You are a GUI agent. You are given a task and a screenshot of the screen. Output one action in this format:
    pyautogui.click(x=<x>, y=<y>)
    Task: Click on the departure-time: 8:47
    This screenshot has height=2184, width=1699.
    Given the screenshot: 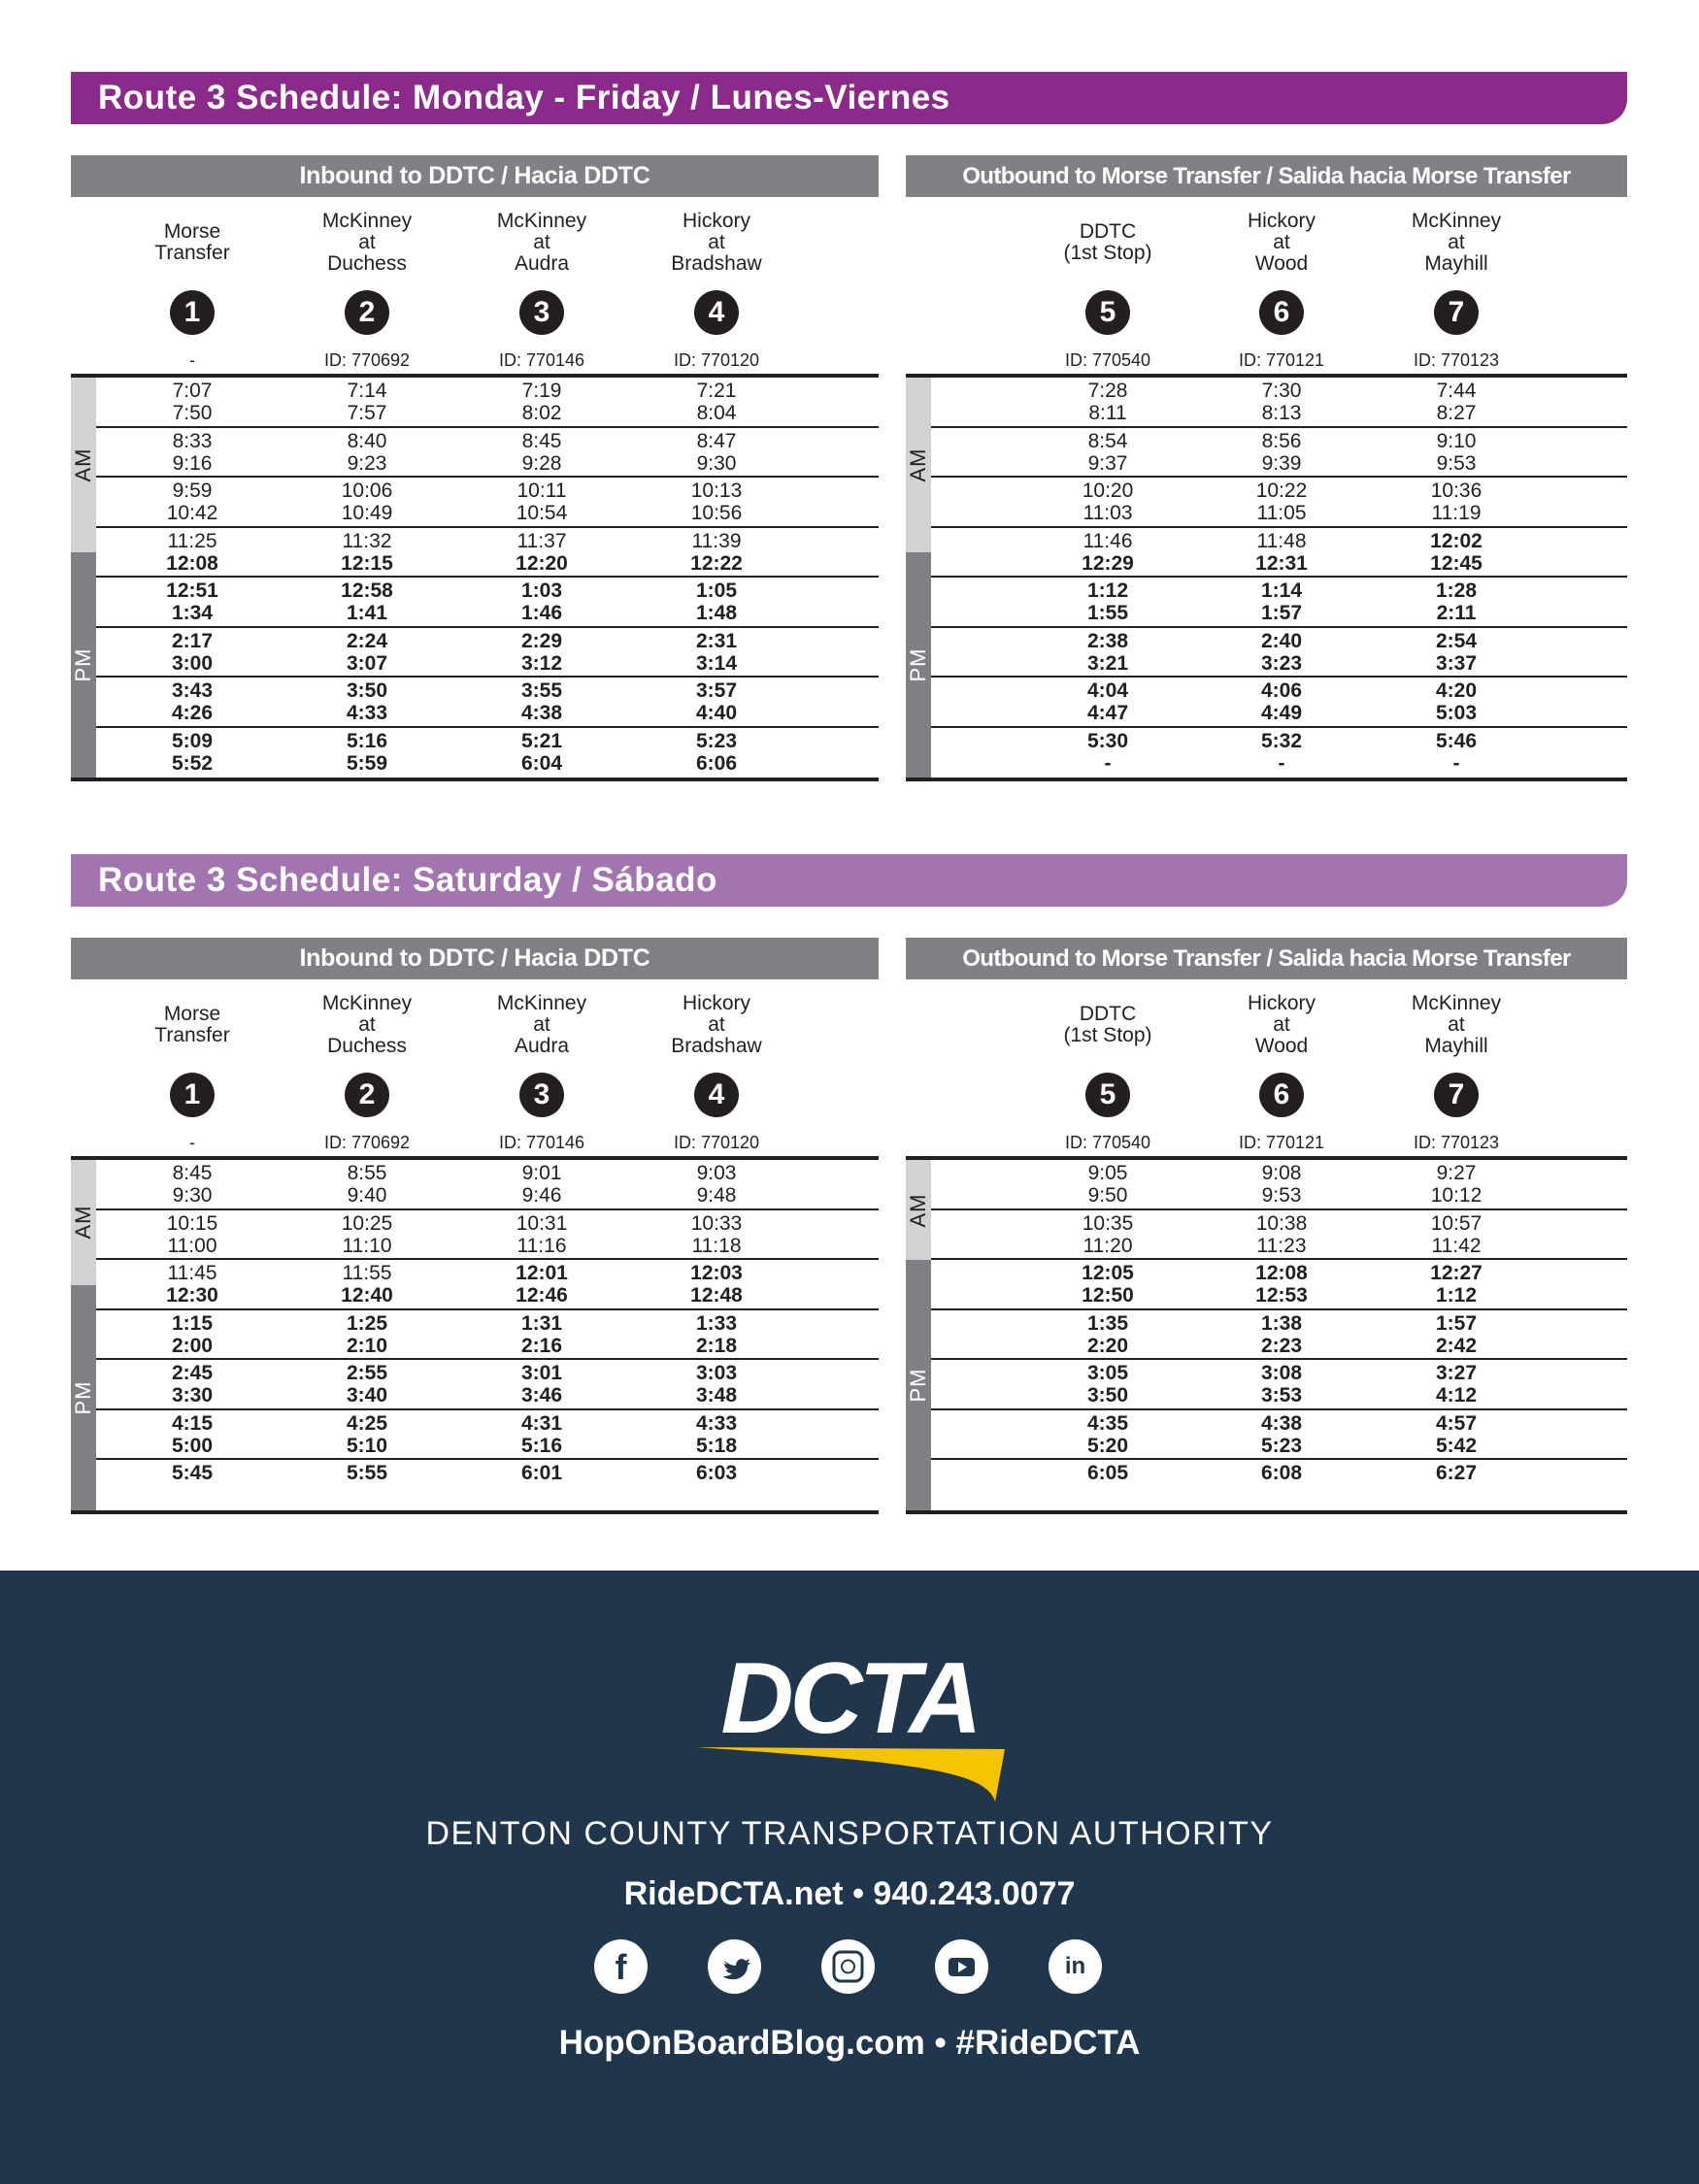 What is the action you would take?
    pyautogui.click(x=716, y=440)
    